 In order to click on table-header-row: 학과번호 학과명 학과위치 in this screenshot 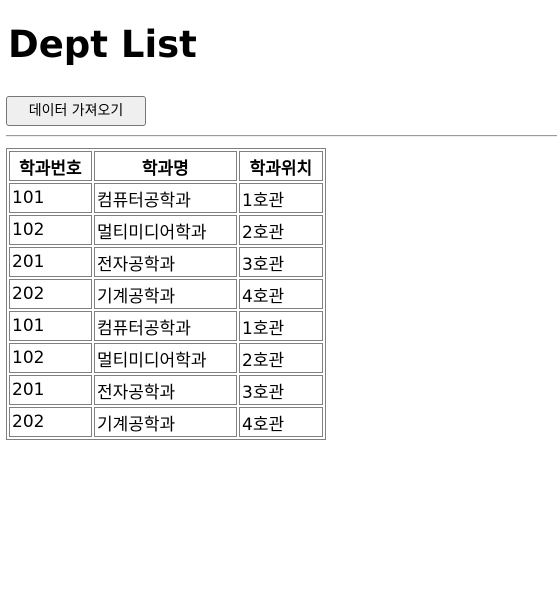, I will do `click(166, 166)`.